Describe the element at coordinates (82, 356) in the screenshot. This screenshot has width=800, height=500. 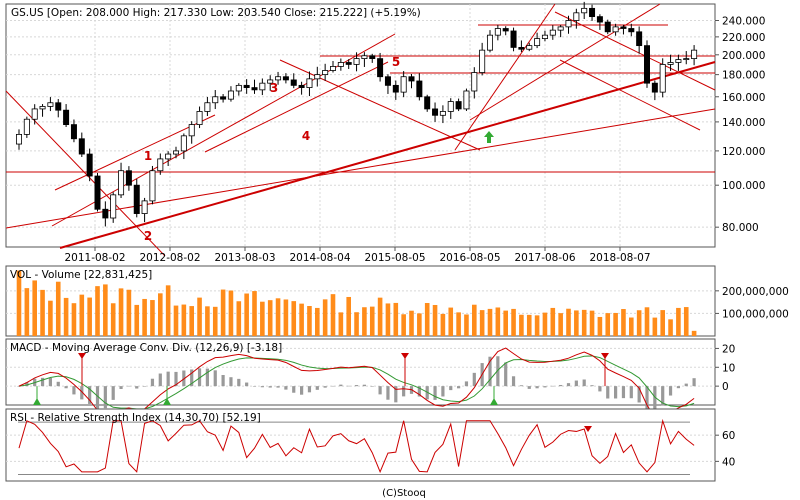
I see `macd-sell-marker` at that location.